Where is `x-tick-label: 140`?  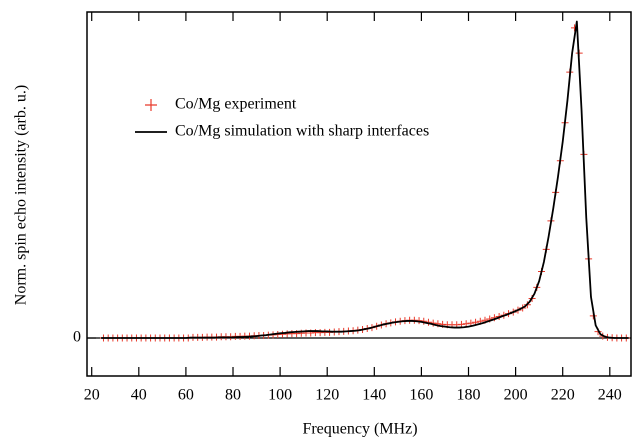
x-tick-label: 140 is located at coordinates (374, 395).